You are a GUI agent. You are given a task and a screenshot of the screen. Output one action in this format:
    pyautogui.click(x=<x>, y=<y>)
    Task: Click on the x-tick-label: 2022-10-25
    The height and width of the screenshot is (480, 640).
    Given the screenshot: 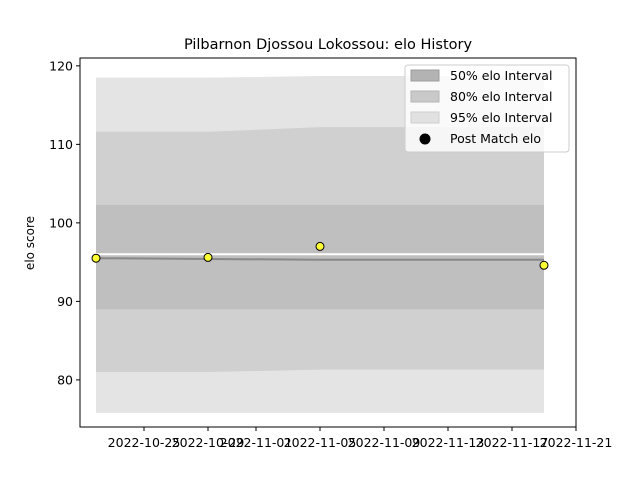 What is the action you would take?
    pyautogui.click(x=144, y=442)
    